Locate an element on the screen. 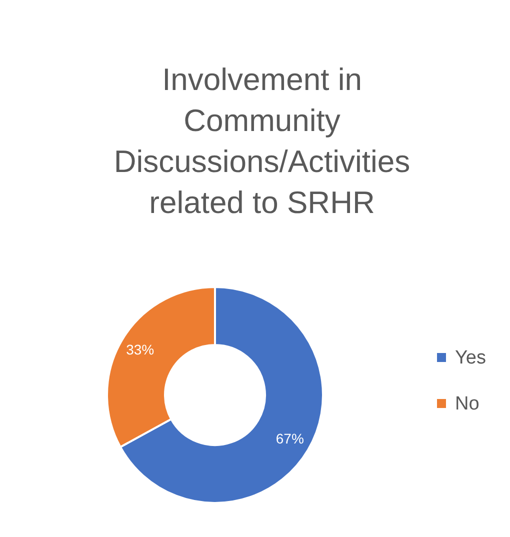  data-label: 67% is located at coordinates (290, 438).